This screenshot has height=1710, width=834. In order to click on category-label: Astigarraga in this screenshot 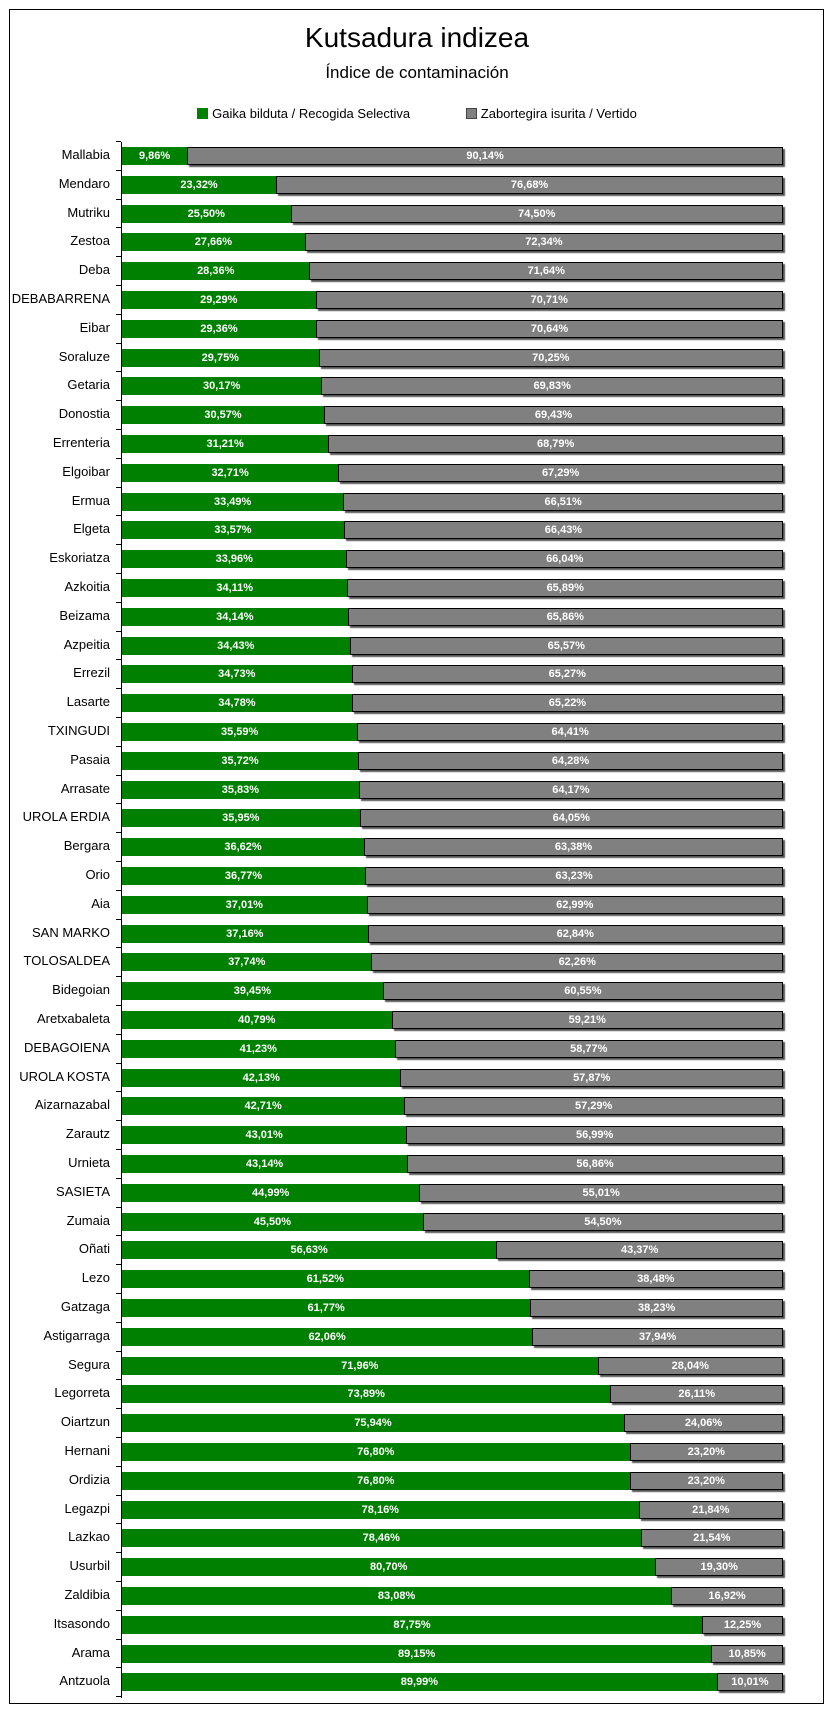, I will do `click(76, 1335)`.